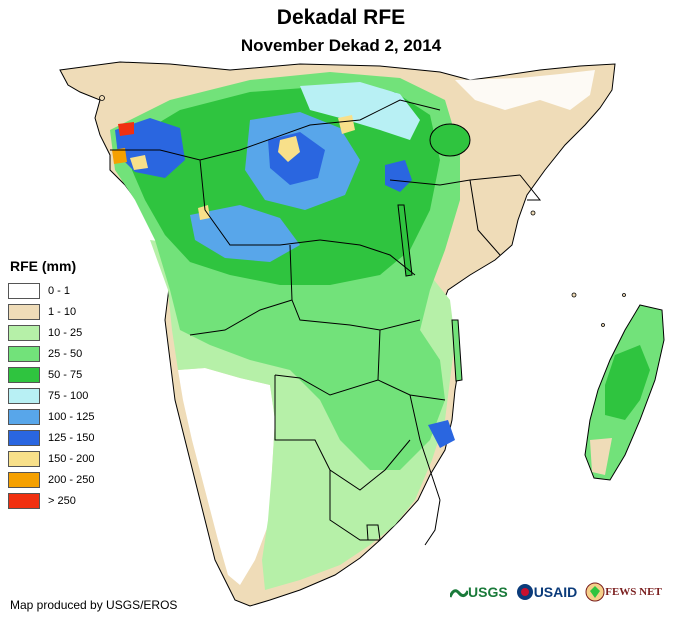 The height and width of the screenshot is (624, 682). I want to click on usgs-logo: USGS, so click(479, 592).